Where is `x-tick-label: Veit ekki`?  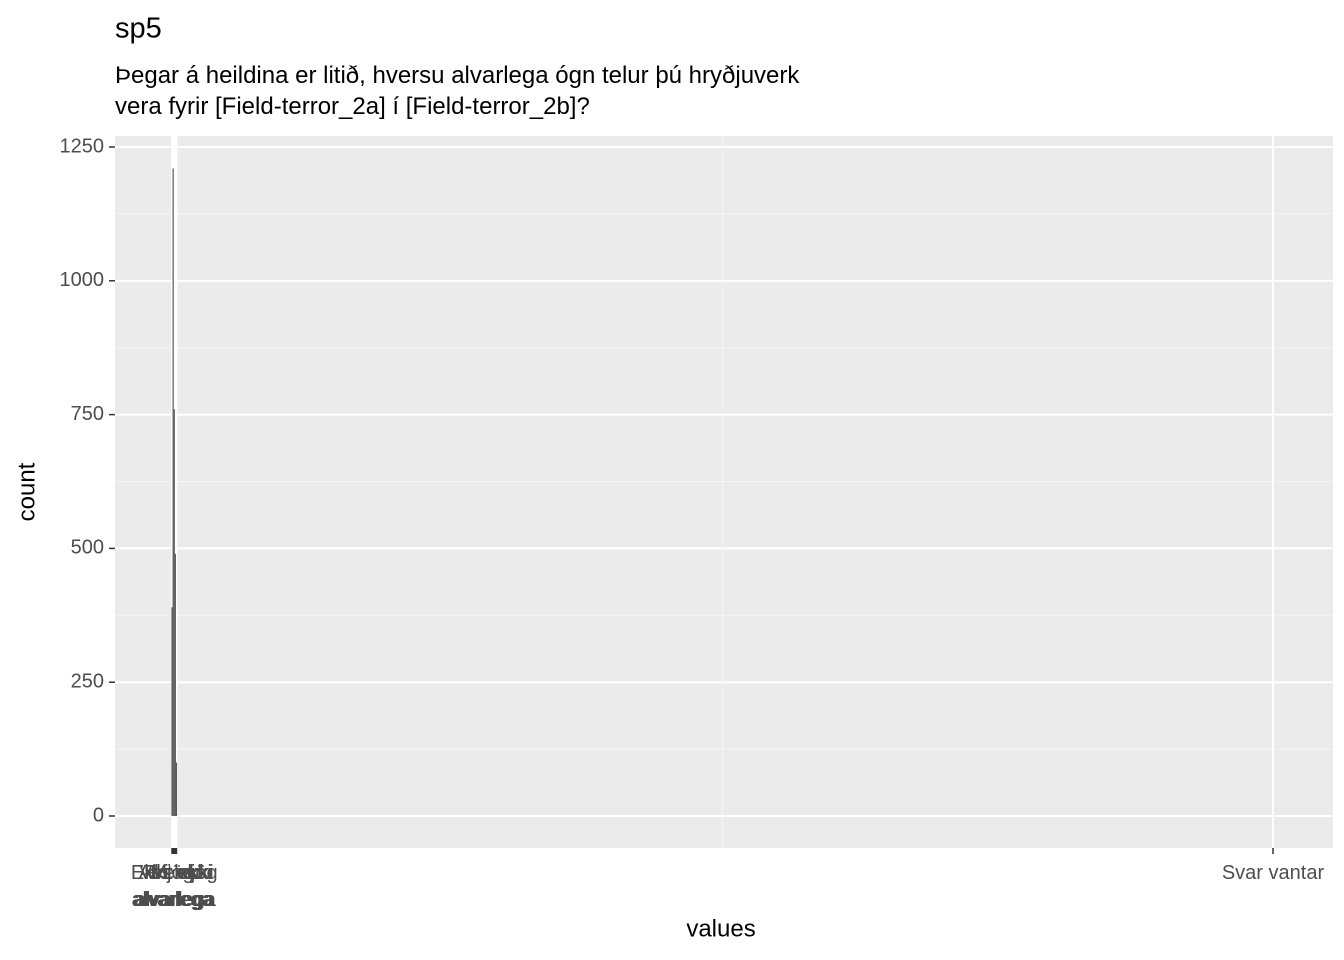 x-tick-label: Veit ekki is located at coordinates (176, 873).